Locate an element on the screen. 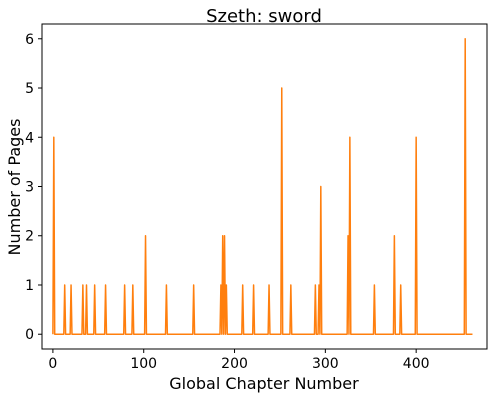 The width and height of the screenshot is (495, 400). y-tick-label: 3 is located at coordinates (29, 188).